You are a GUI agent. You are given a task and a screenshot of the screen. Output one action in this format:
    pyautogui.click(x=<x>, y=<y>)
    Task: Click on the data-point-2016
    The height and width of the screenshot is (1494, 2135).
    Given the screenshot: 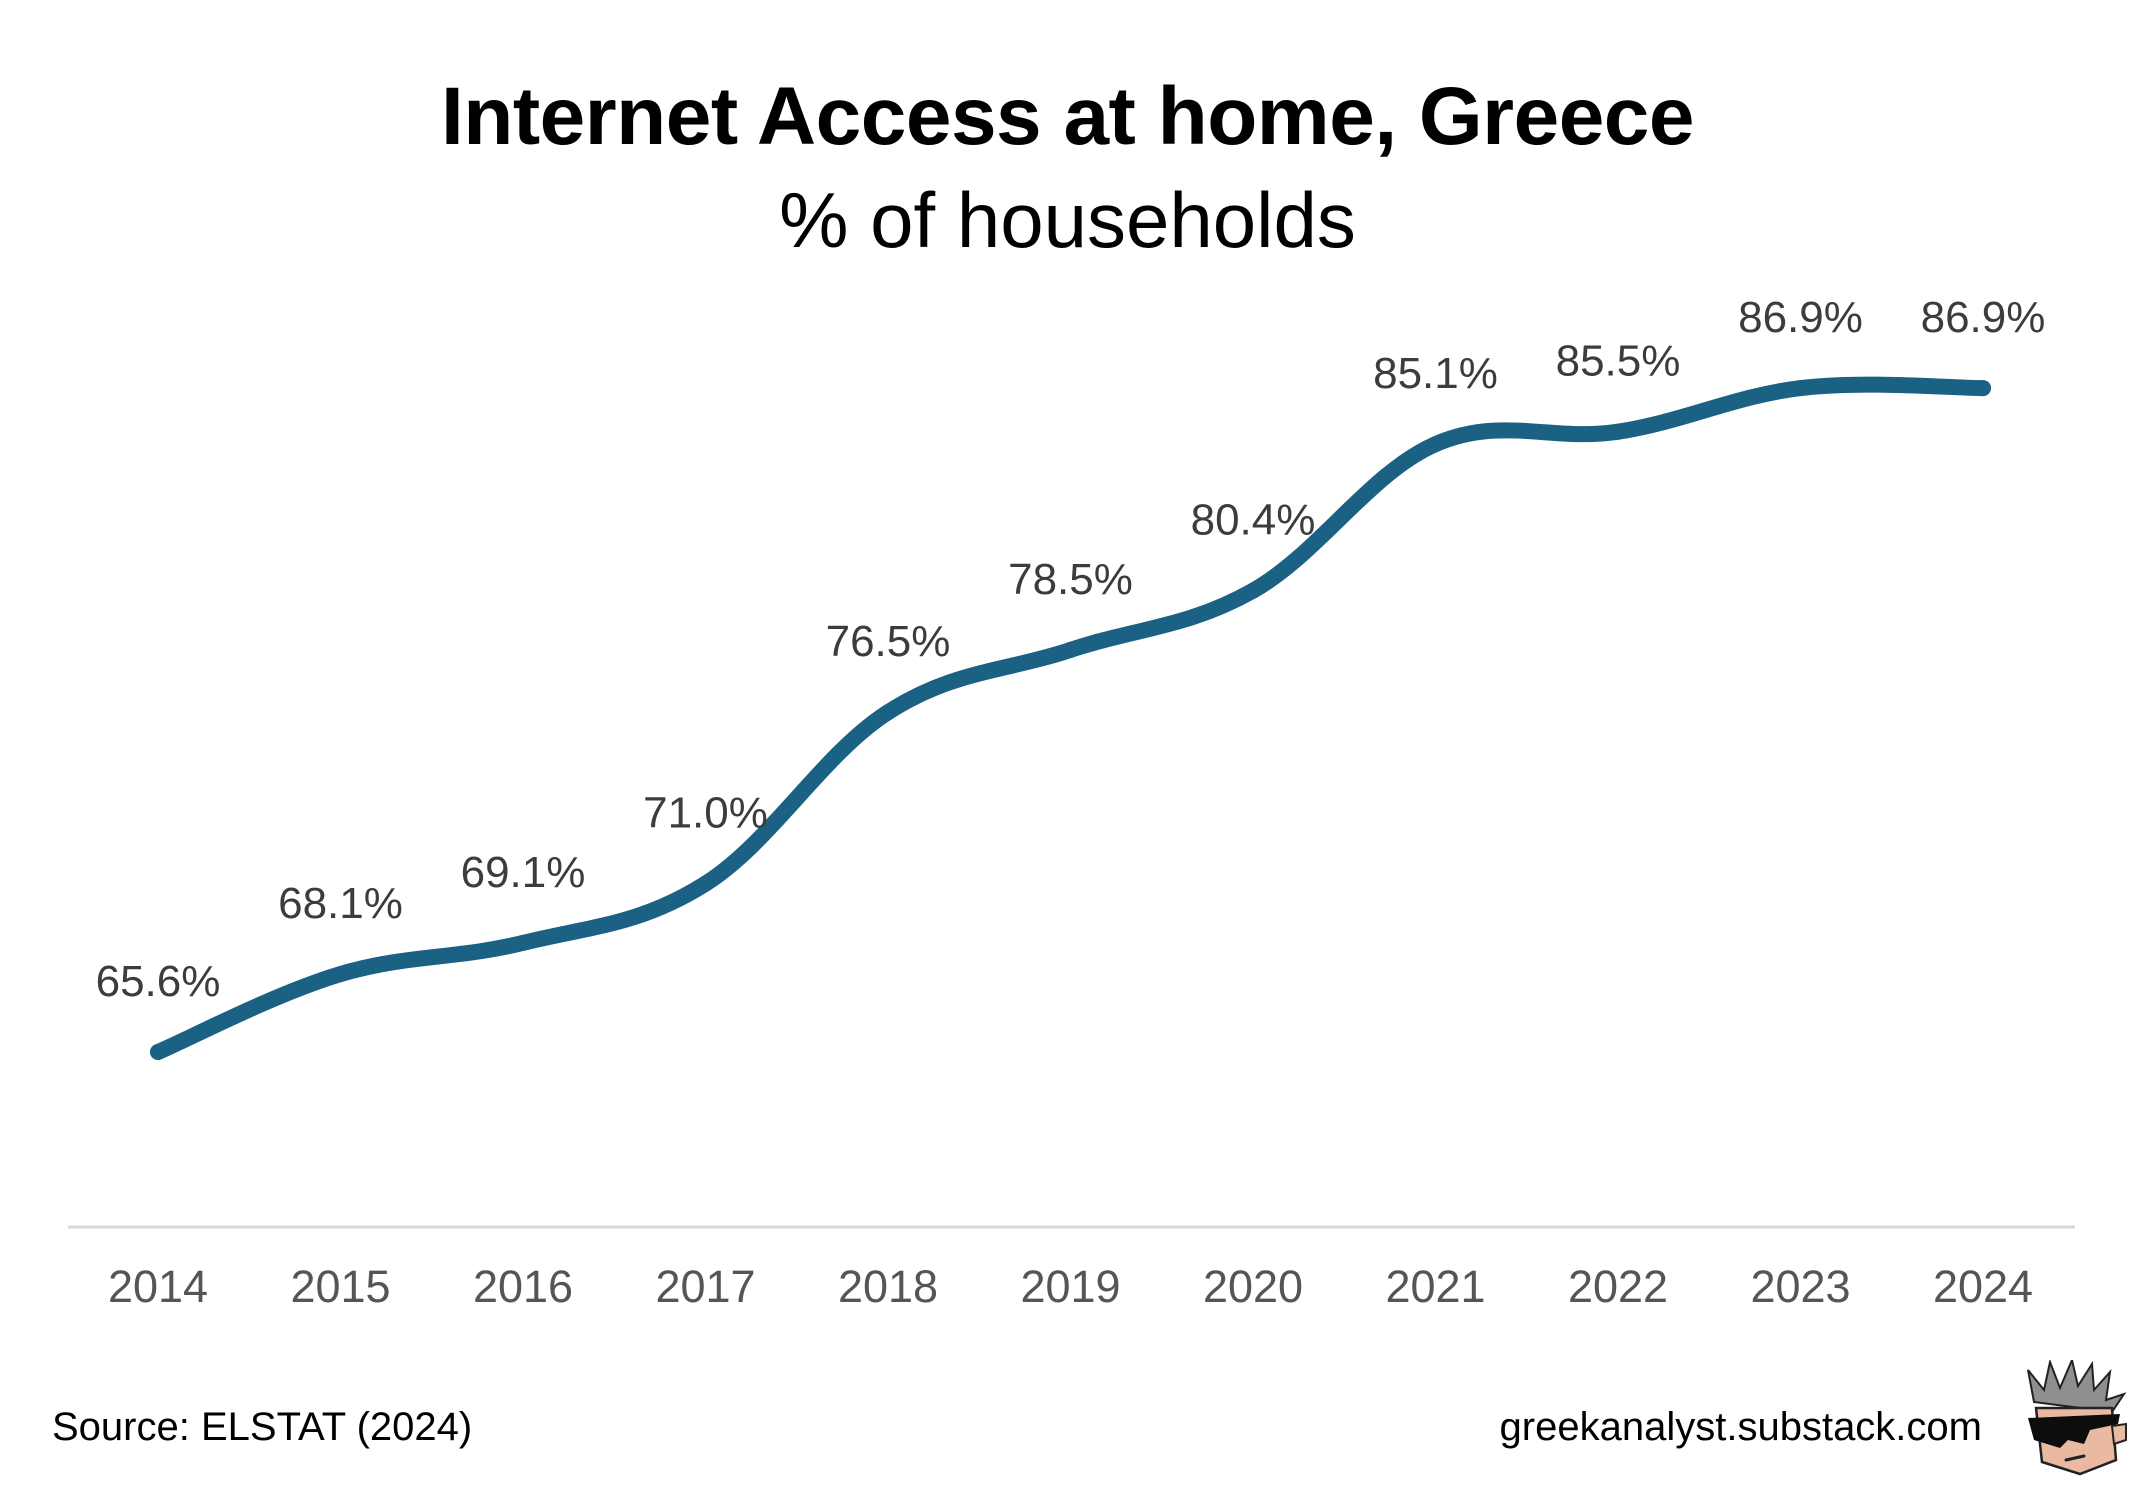 What is the action you would take?
    pyautogui.click(x=523, y=942)
    